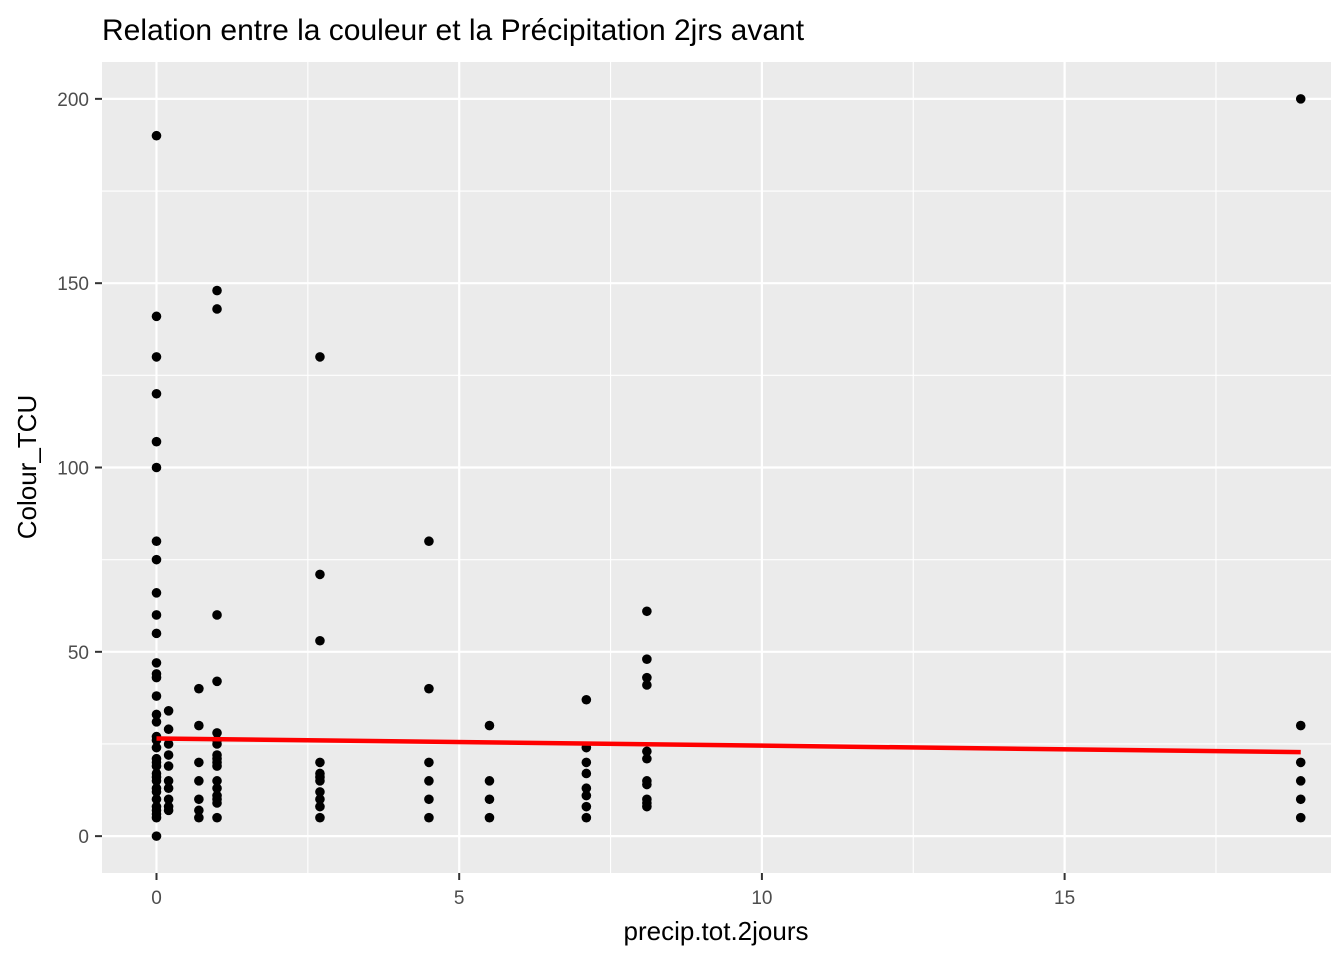 This screenshot has height=960, width=1344. I want to click on x-tick-label: 10, so click(761, 898).